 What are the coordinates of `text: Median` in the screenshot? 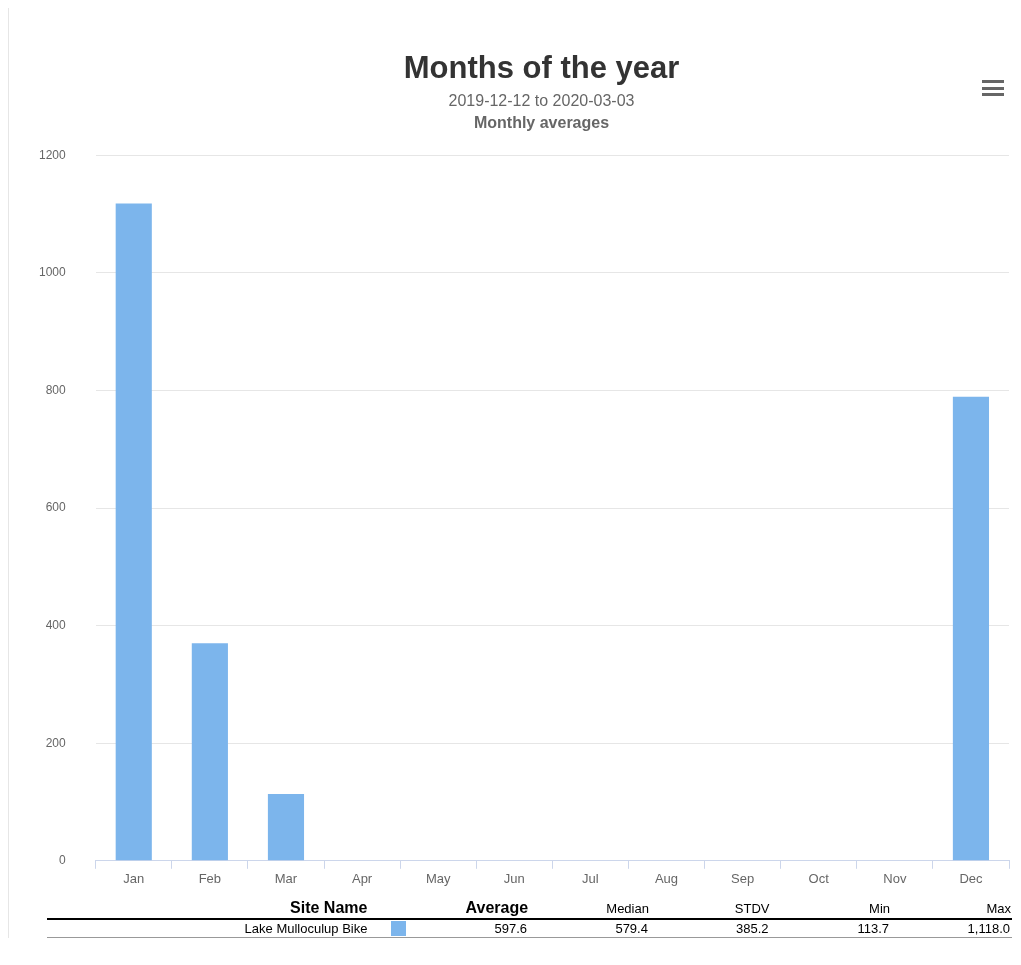 It's located at (627, 908).